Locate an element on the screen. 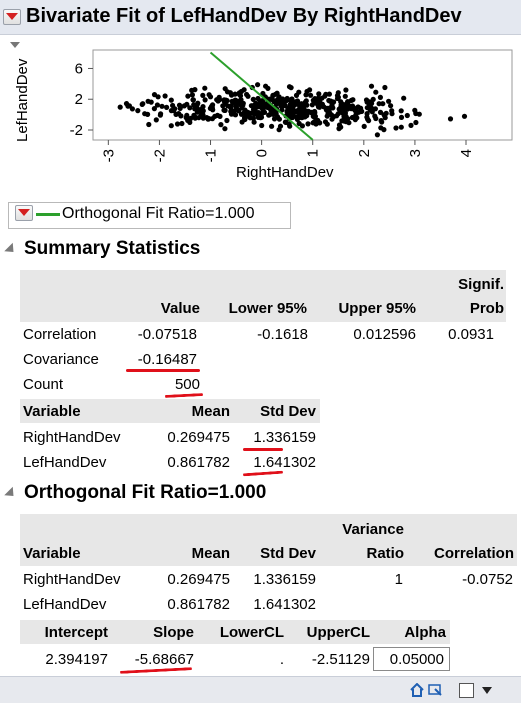  alpha-input is located at coordinates (411, 659).